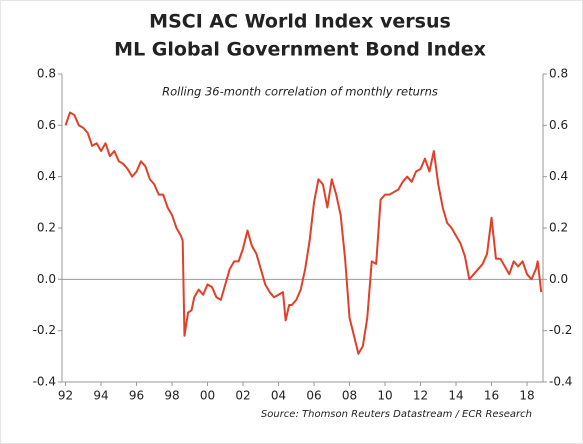 The image size is (583, 444). What do you see at coordinates (46, 176) in the screenshot?
I see `y-tick-label: 0.4` at bounding box center [46, 176].